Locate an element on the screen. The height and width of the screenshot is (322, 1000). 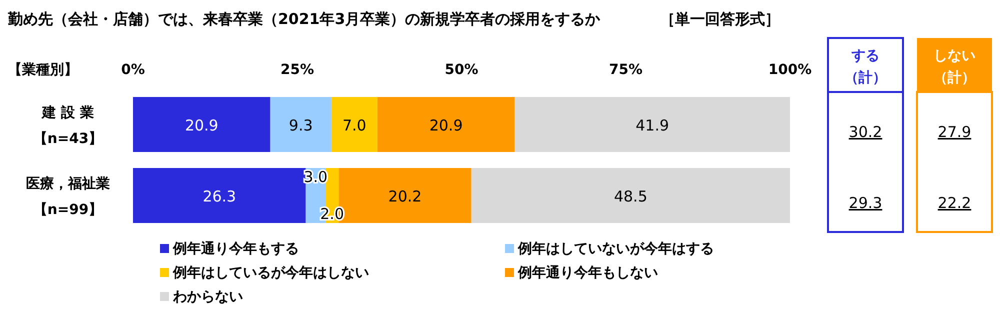
data-label: 9.3 is located at coordinates (300, 125).